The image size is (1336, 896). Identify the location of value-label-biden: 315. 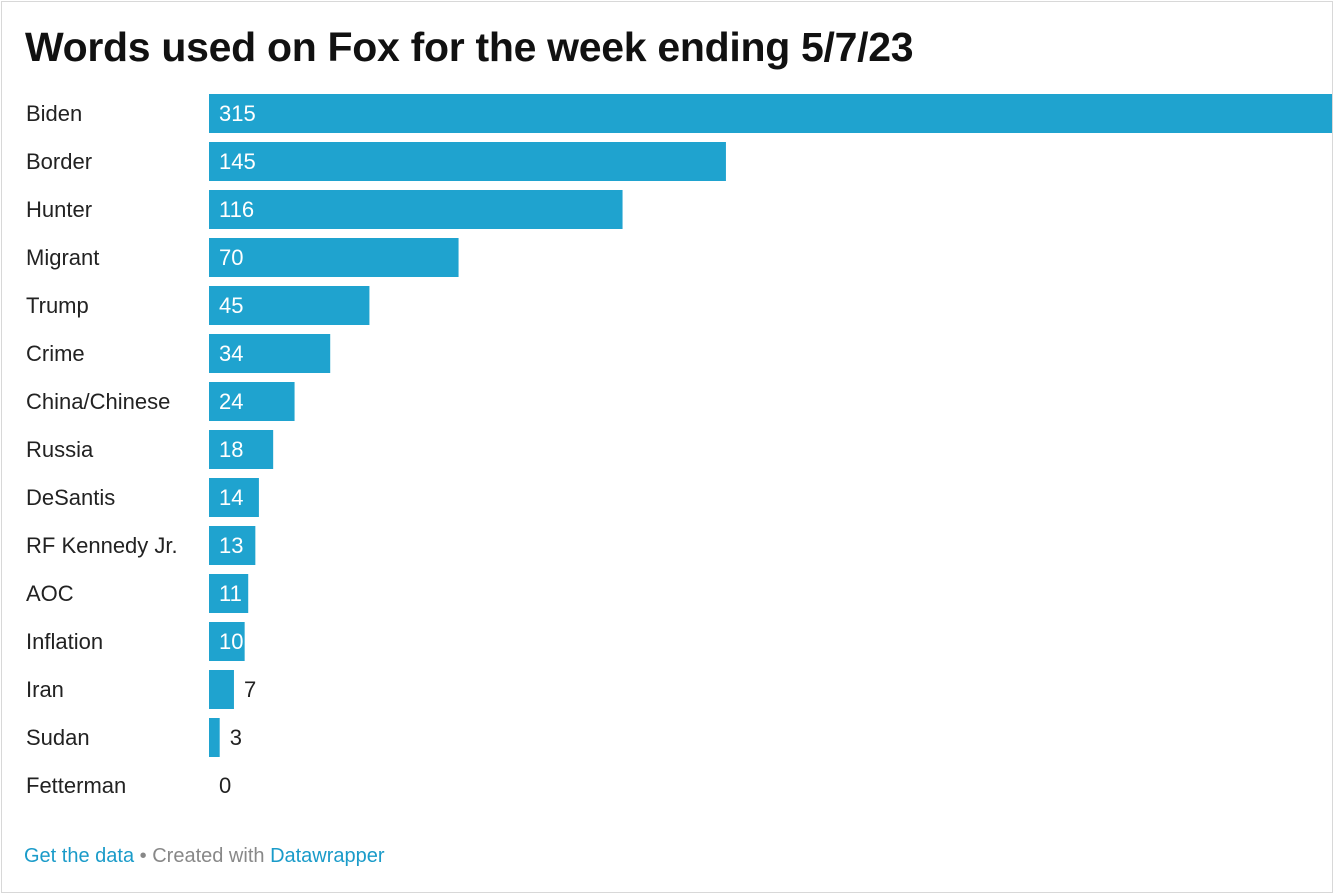
(237, 113).